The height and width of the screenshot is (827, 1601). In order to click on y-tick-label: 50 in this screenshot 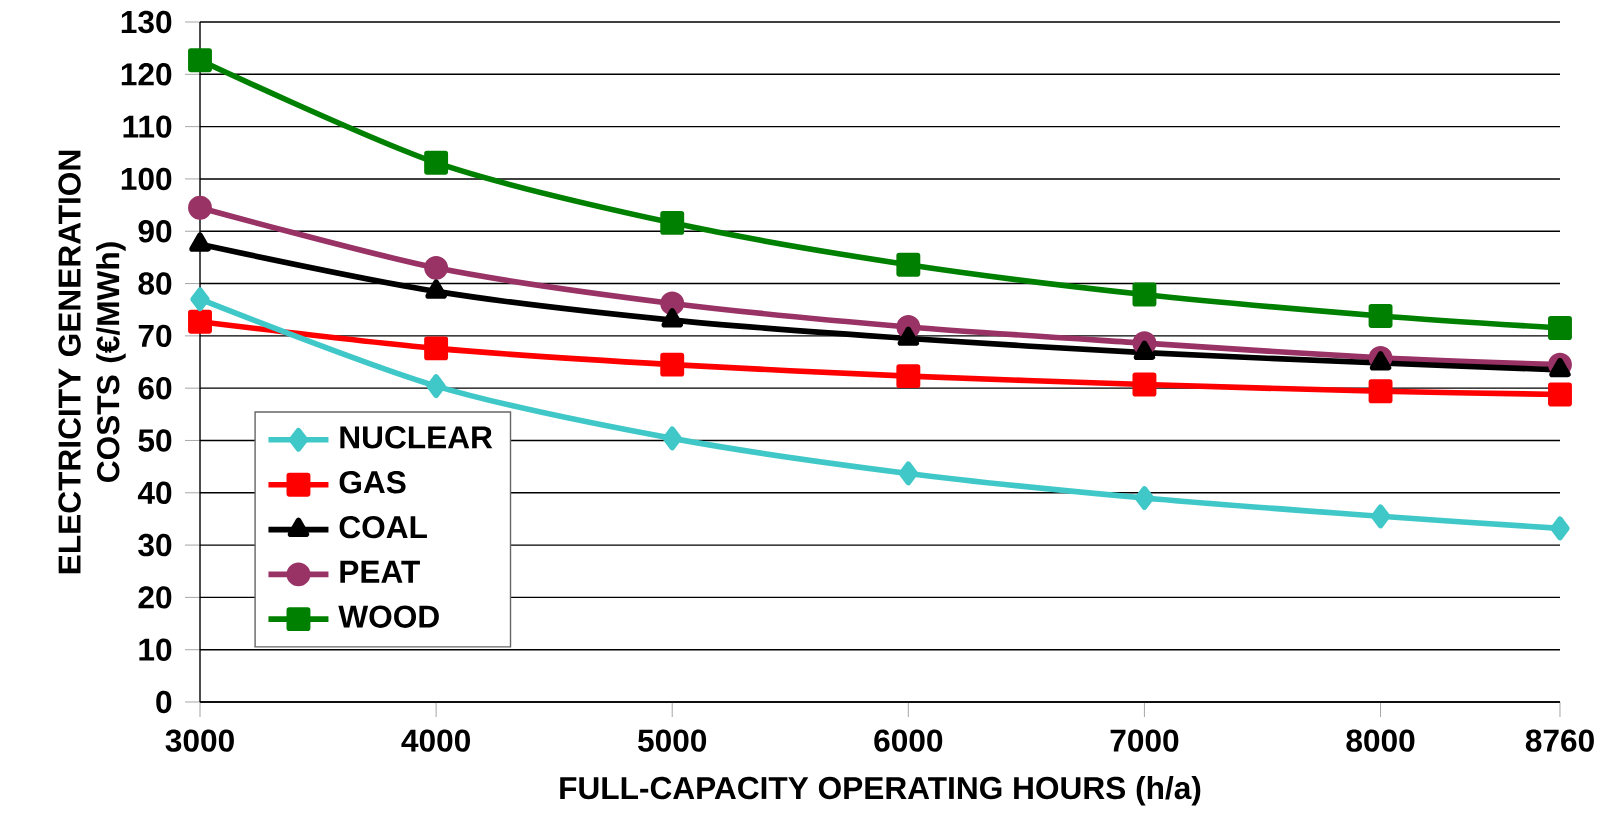, I will do `click(155, 440)`.